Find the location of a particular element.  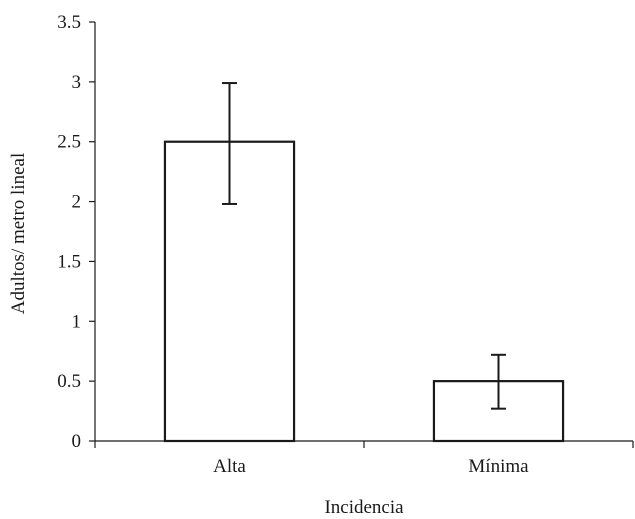

y-tick-label: 2.5 is located at coordinates (69, 142).